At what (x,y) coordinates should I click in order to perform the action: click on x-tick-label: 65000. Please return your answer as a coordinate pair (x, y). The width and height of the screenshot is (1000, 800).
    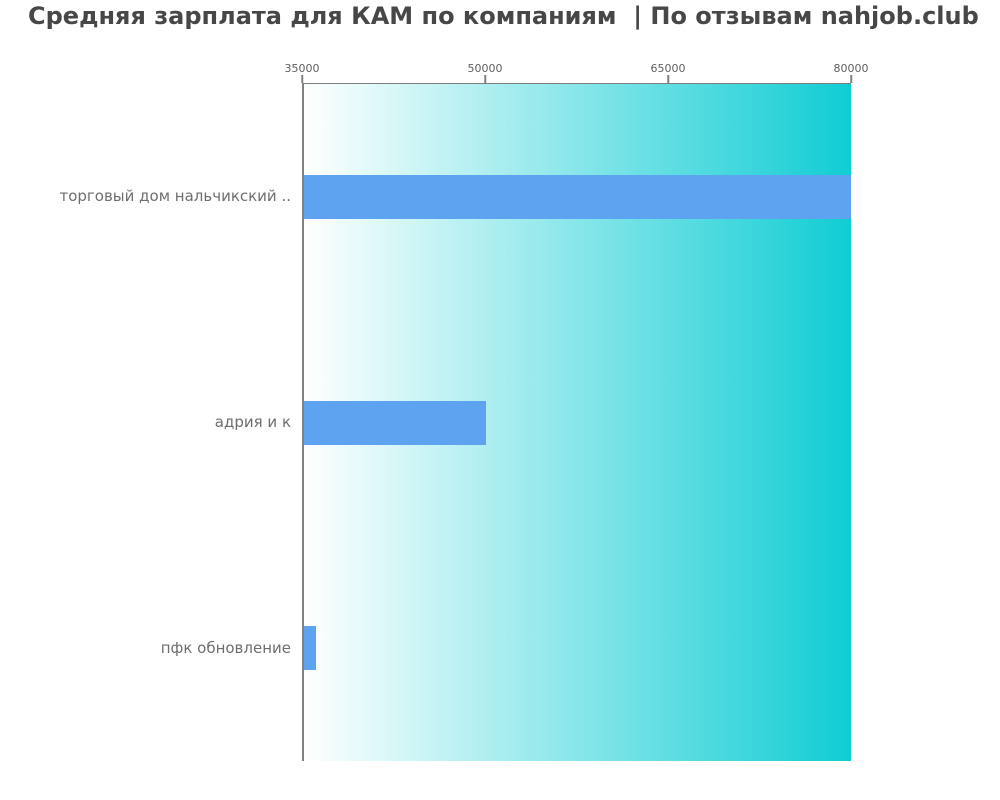
    Looking at the image, I should click on (668, 68).